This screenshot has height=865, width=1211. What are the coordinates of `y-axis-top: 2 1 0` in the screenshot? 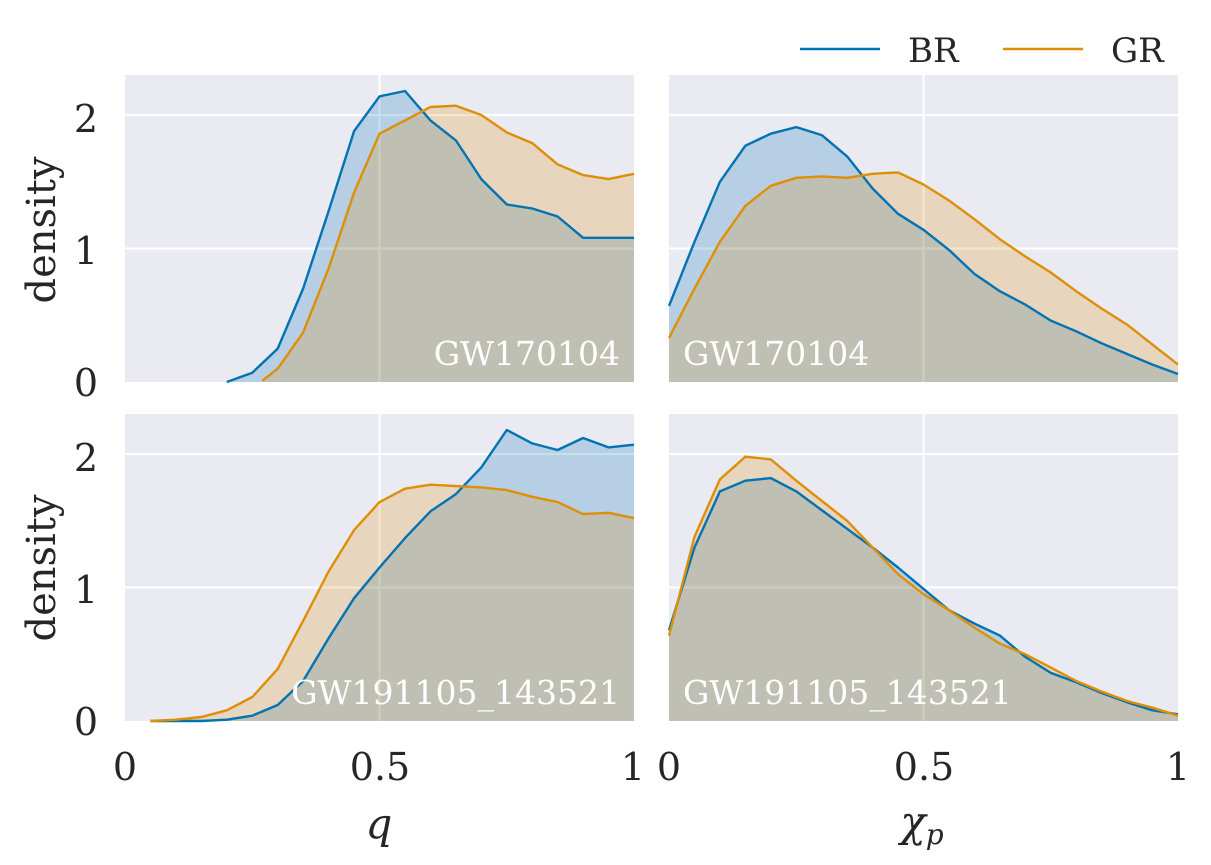 It's located at (86, 251).